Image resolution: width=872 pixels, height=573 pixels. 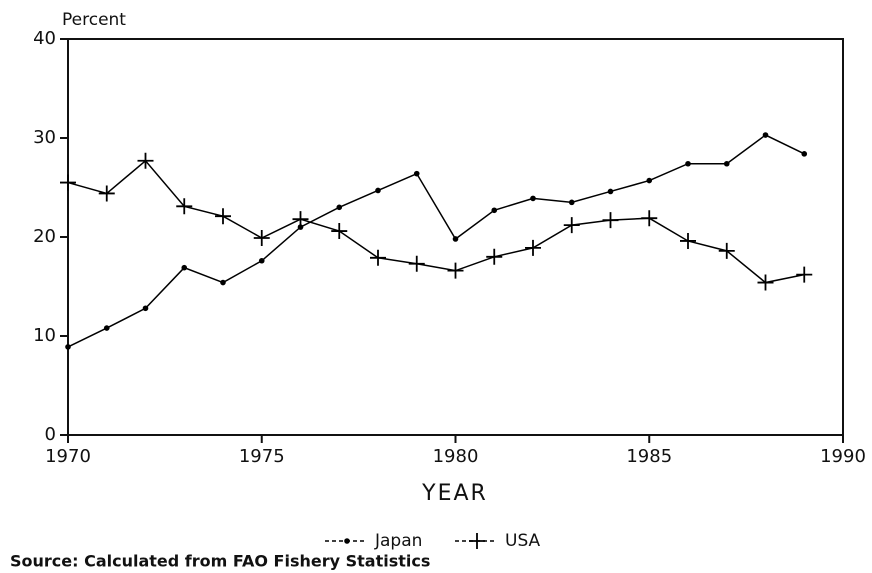 I want to click on x-tick-label: 1980, so click(x=456, y=456).